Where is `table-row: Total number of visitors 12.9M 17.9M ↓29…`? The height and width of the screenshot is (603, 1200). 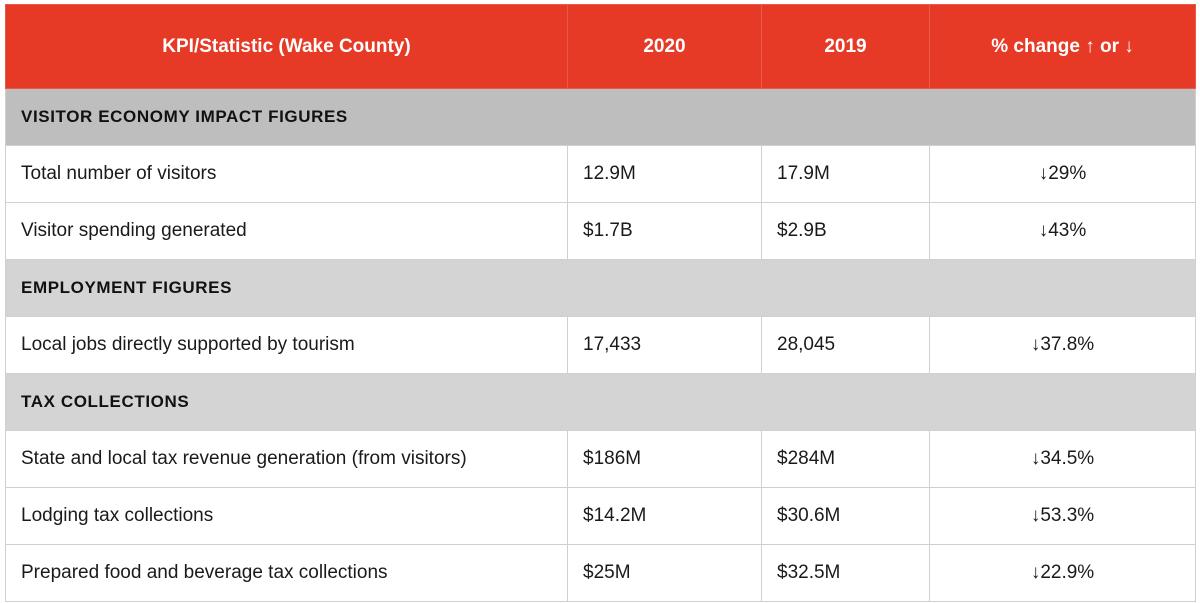
table-row: Total number of visitors 12.9M 17.9M ↓29… is located at coordinates (600, 174).